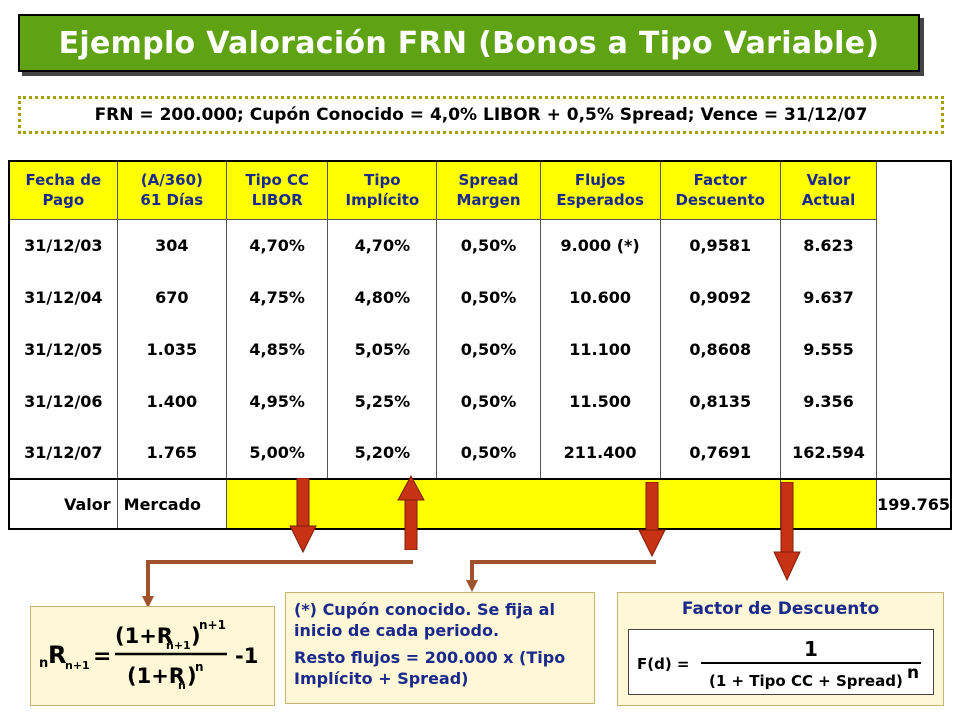  Describe the element at coordinates (828, 200) in the screenshot. I see `header-line: Actual` at that location.